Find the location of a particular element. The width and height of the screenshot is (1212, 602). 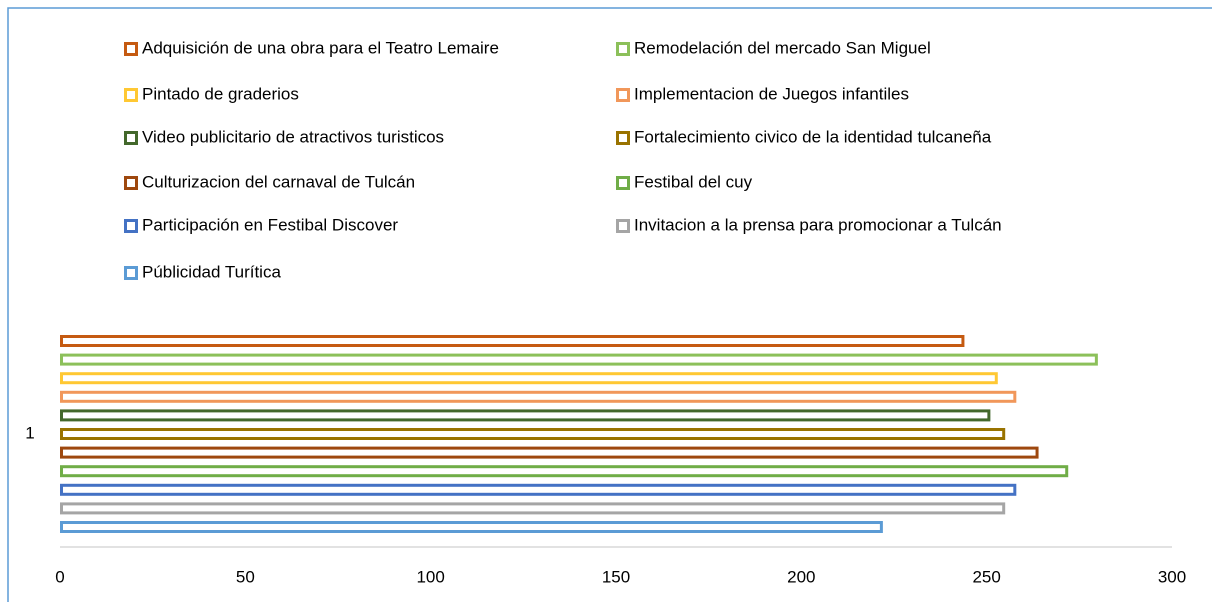

x-tick-label: 200 is located at coordinates (801, 576).